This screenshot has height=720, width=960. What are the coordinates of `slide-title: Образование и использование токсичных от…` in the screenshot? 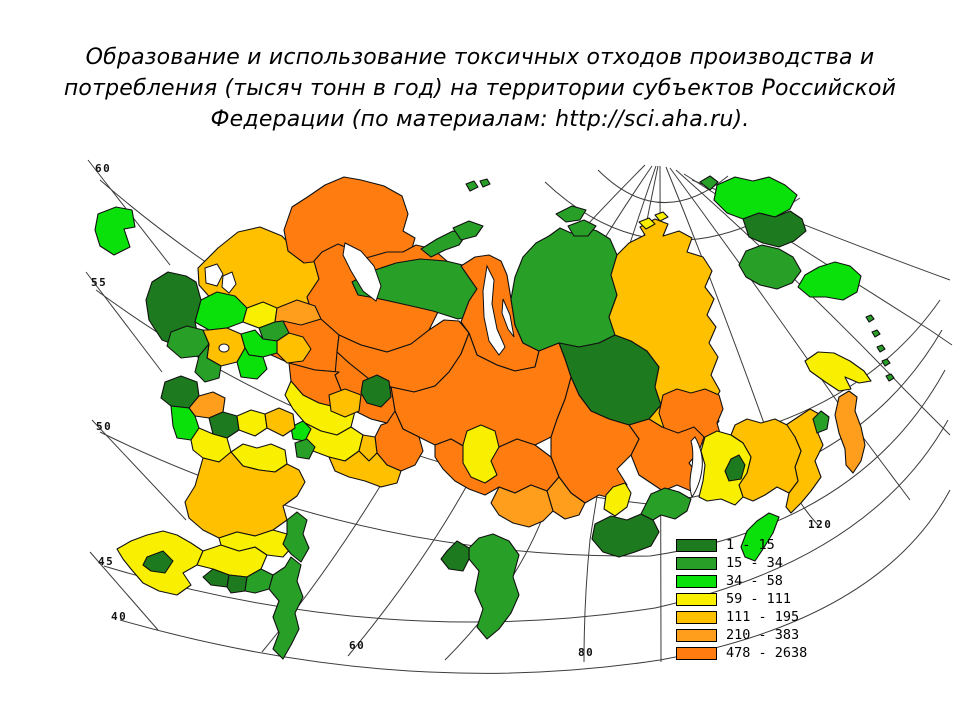 It's located at (480, 88).